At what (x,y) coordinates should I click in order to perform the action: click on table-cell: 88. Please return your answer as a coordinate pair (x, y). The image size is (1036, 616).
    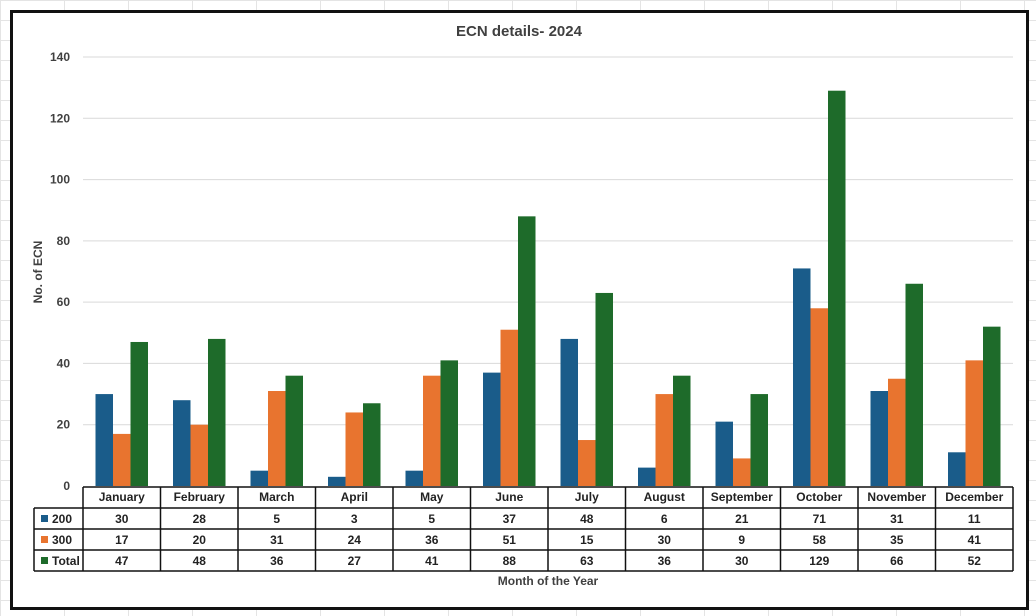
    Looking at the image, I should click on (510, 561).